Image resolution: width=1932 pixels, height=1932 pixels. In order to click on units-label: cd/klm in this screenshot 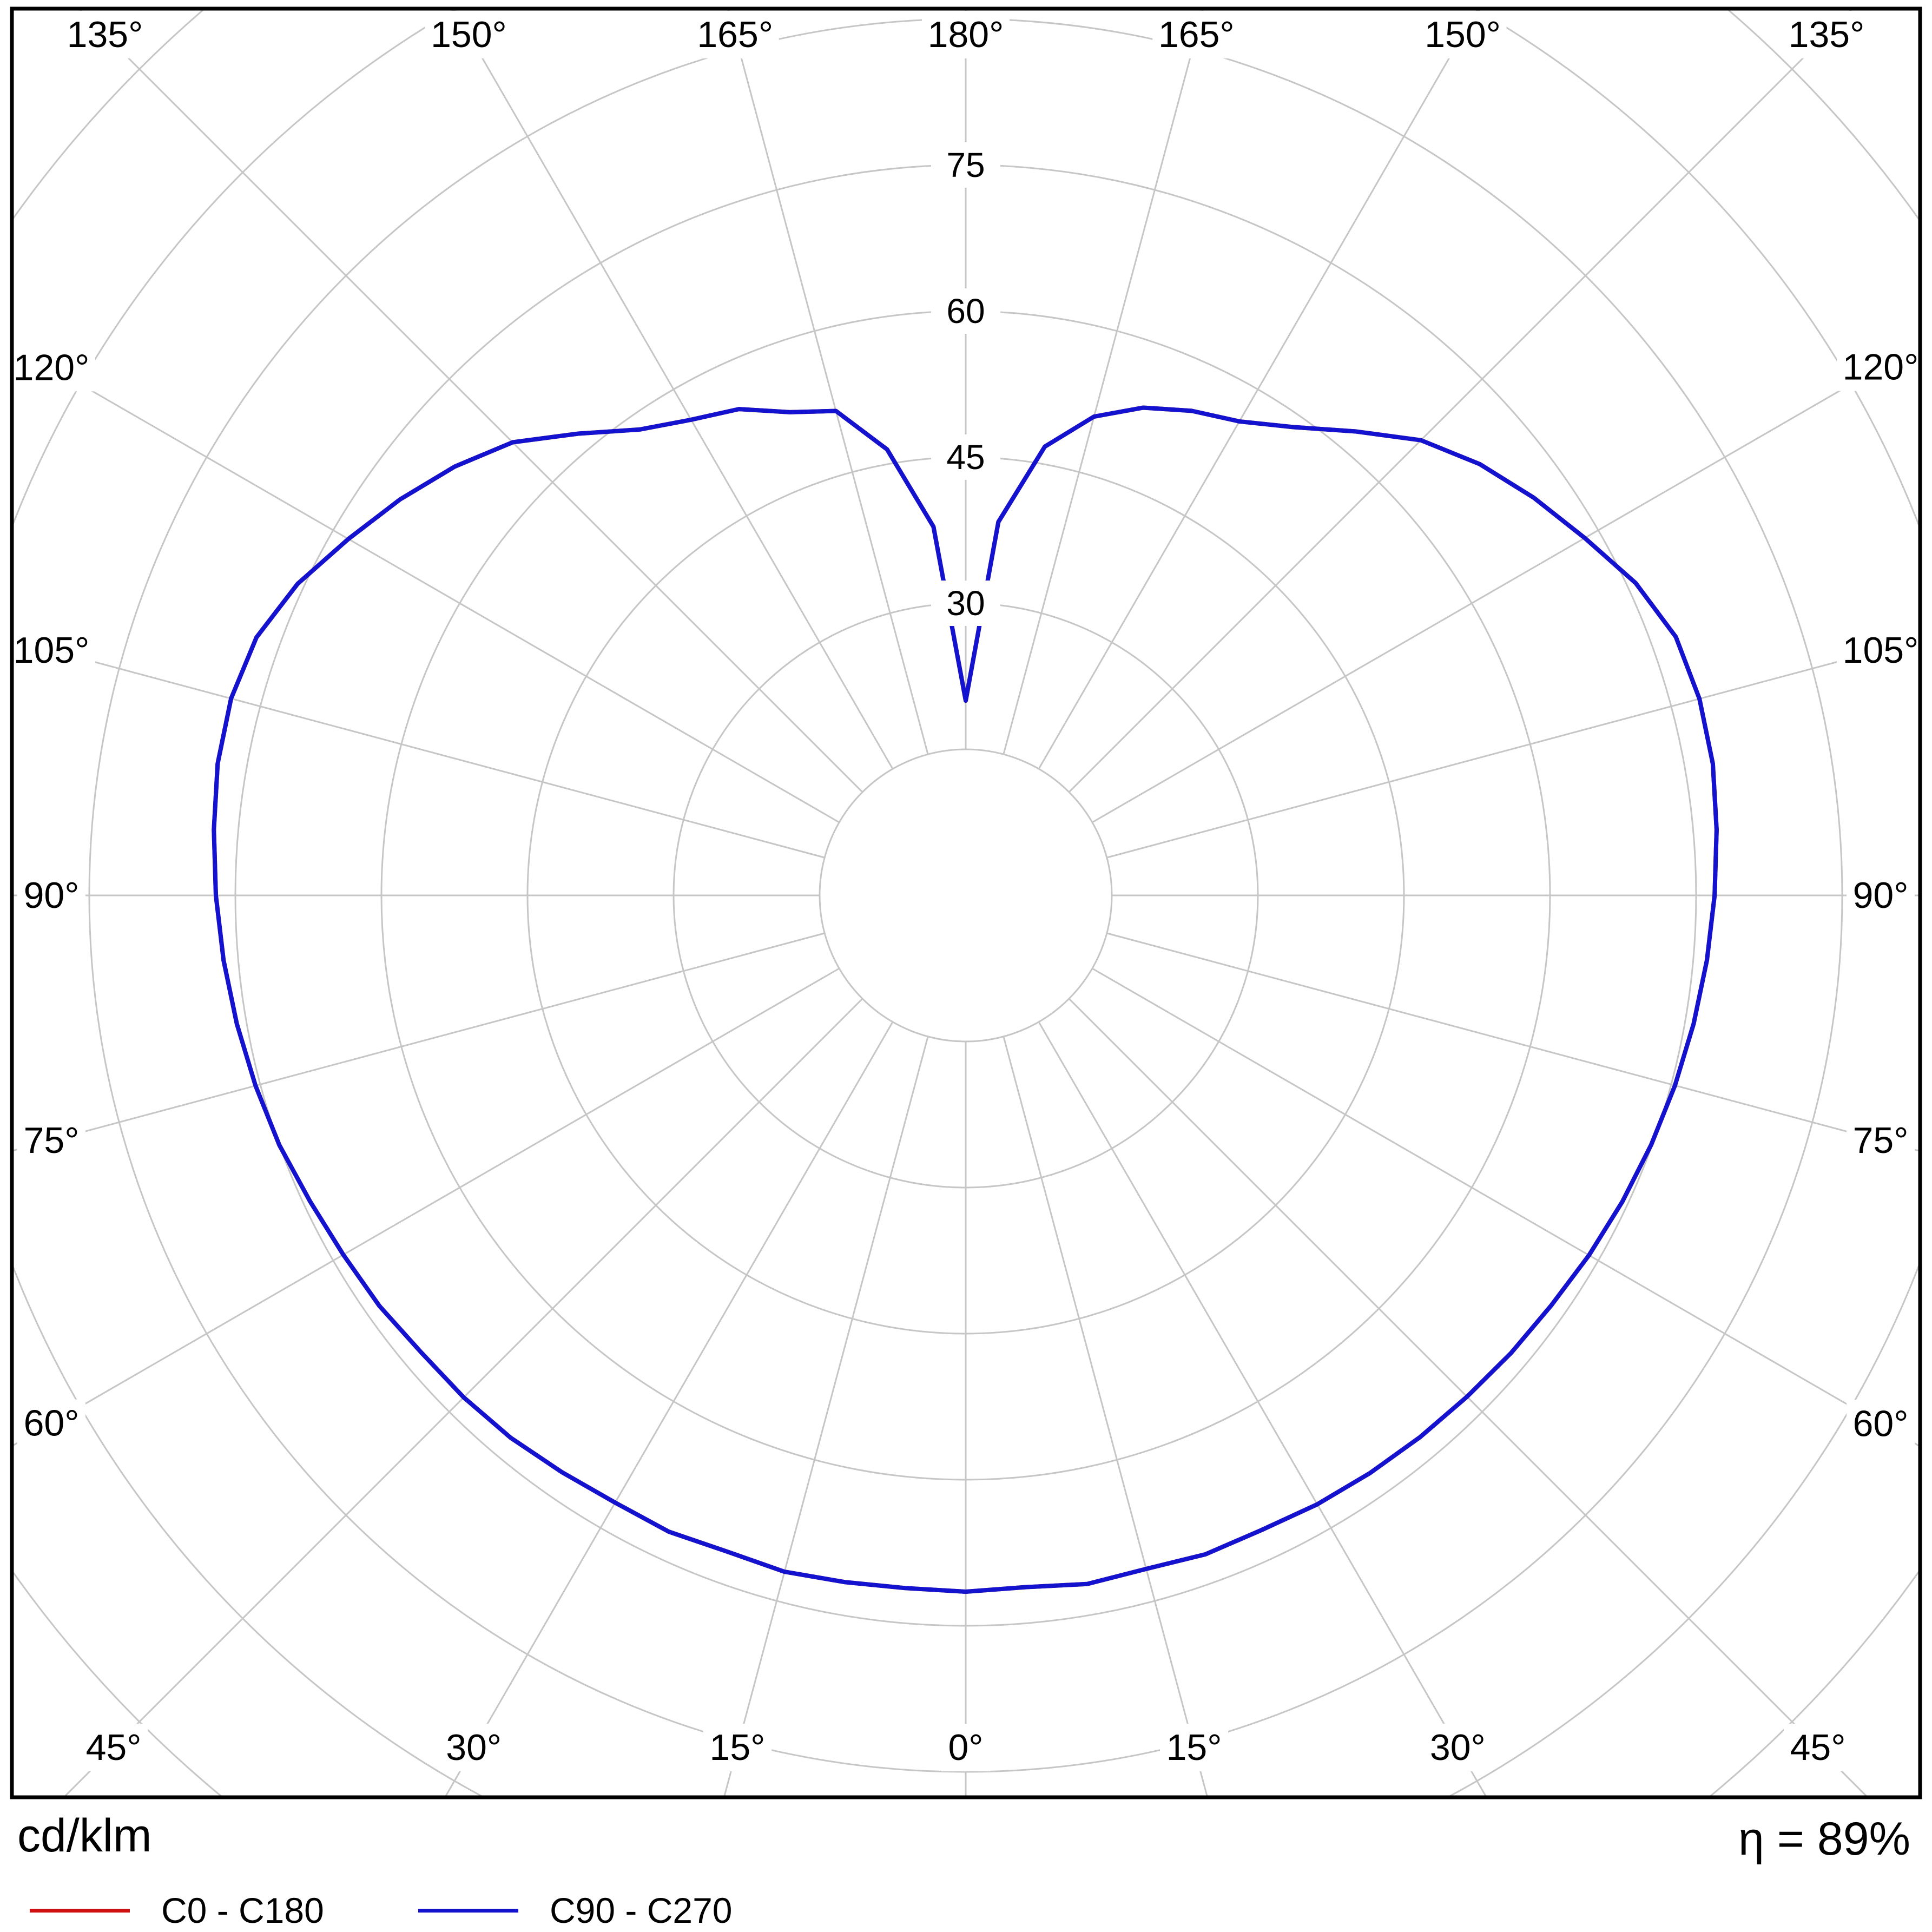, I will do `click(84, 1836)`.